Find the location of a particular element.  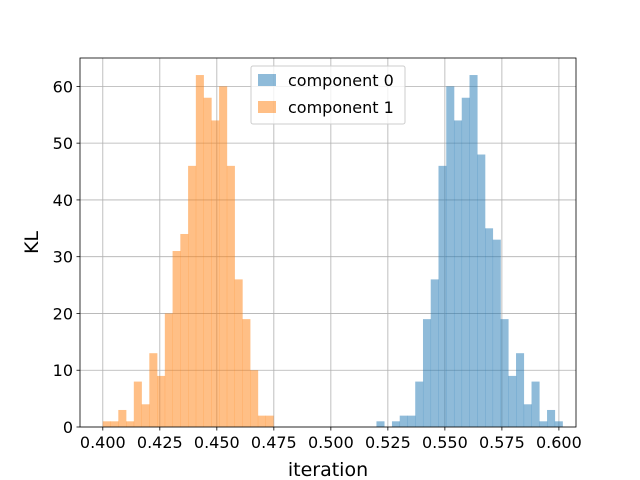

x-tick-label: 0.450 is located at coordinates (217, 442).